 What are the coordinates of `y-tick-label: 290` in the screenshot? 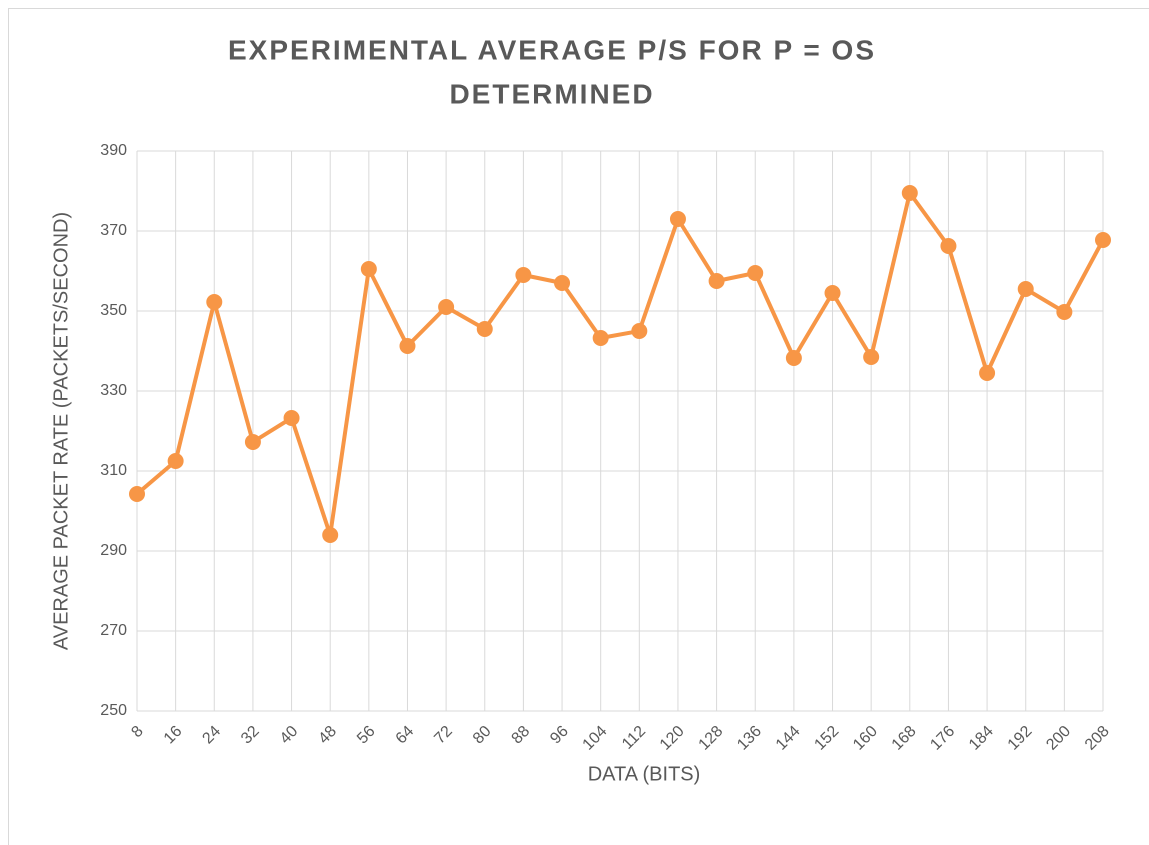 It's located at (113, 550).